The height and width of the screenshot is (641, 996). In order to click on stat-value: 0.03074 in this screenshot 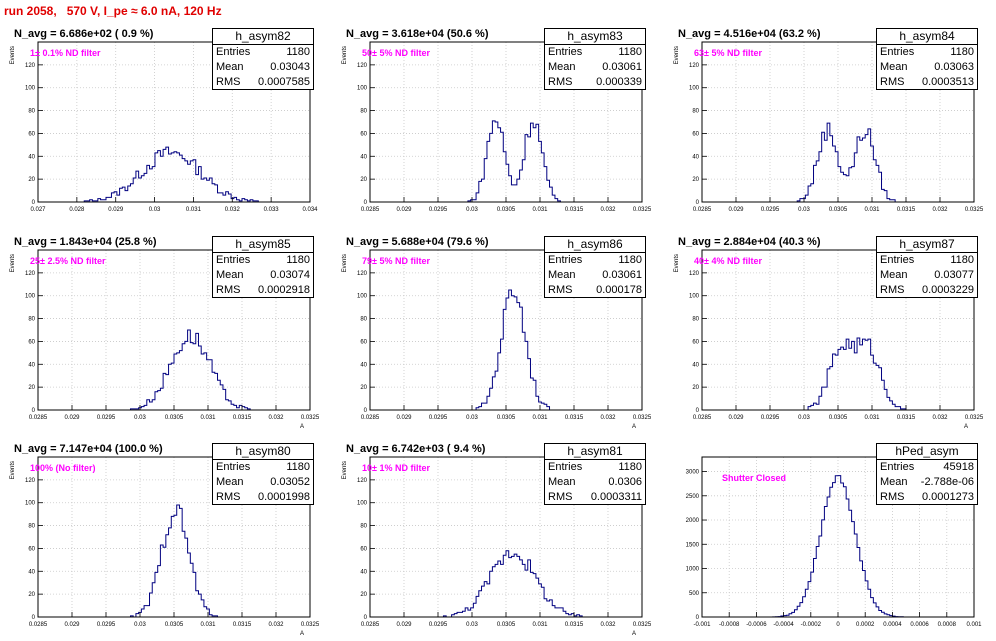, I will do `click(290, 275)`.